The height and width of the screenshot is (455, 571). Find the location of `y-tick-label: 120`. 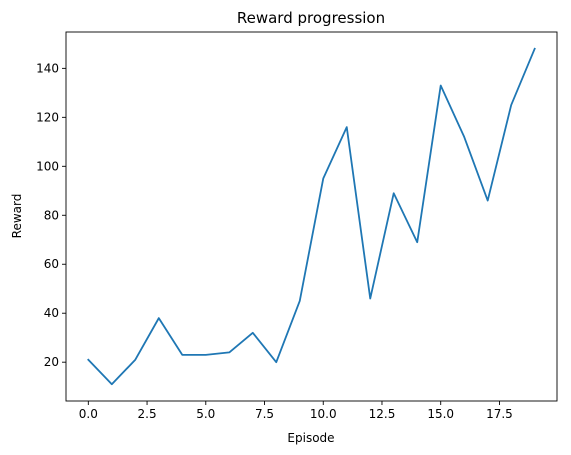

y-tick-label: 120 is located at coordinates (47, 117).